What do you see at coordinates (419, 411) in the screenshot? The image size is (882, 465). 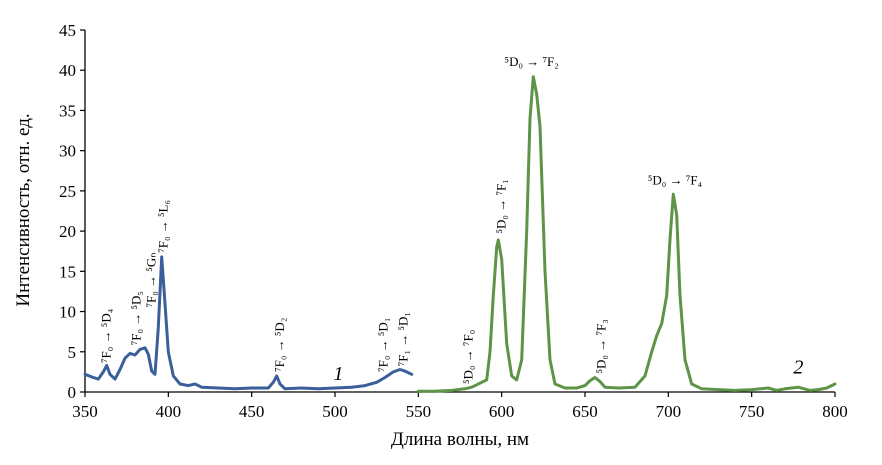 I see `x-tick-label: 550` at bounding box center [419, 411].